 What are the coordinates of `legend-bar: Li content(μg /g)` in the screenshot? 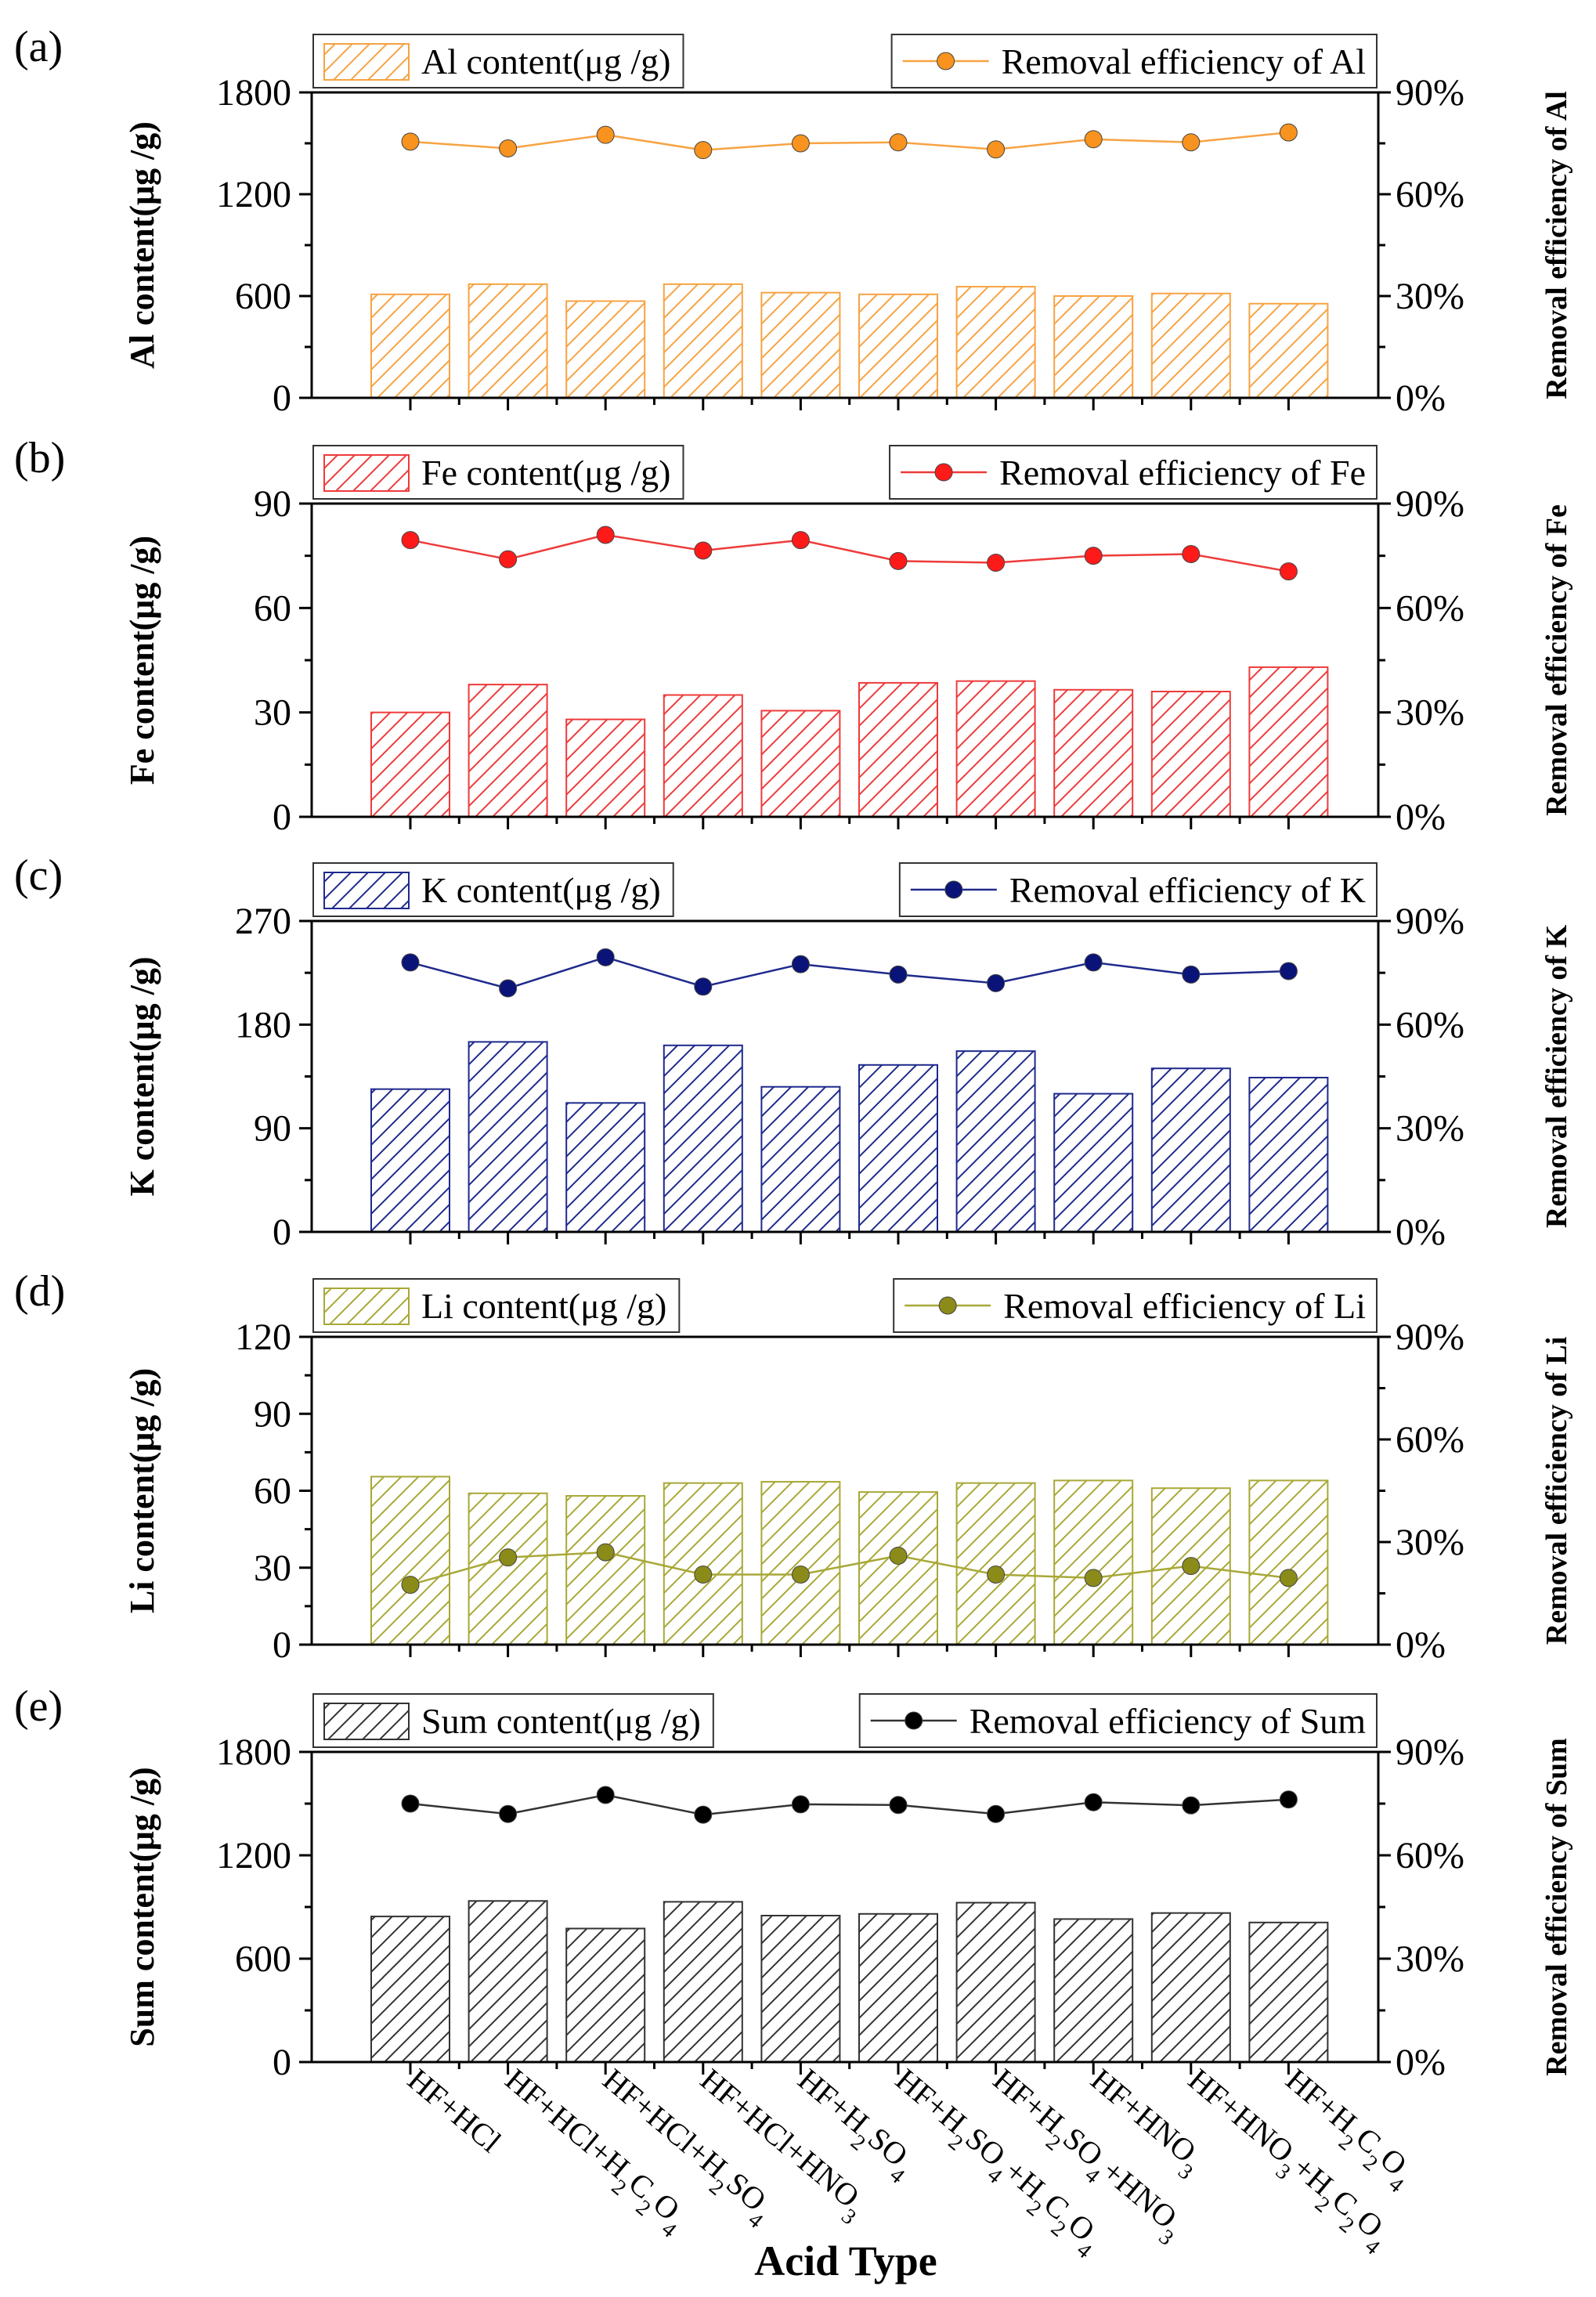 It's located at (497, 1305).